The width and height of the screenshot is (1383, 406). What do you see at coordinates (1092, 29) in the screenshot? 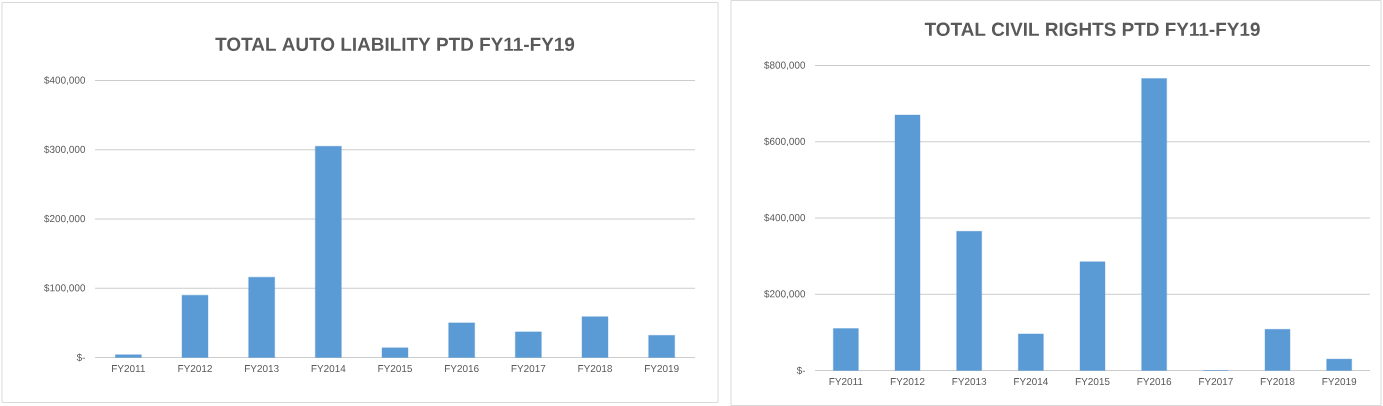
I see `chart-title: TOTAL CIVIL RIGHTS PTD FY11-FY19` at bounding box center [1092, 29].